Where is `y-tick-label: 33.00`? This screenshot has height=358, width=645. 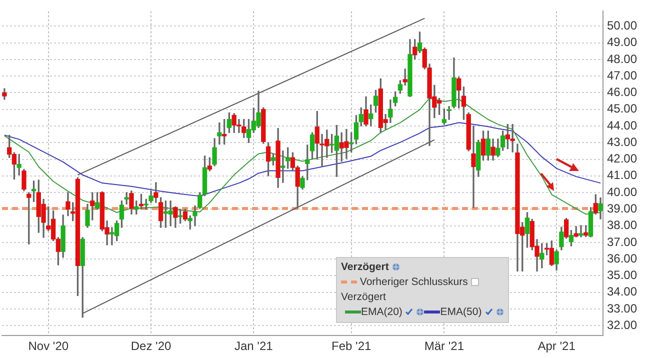
y-tick-label: 33.00 is located at coordinates (622, 308).